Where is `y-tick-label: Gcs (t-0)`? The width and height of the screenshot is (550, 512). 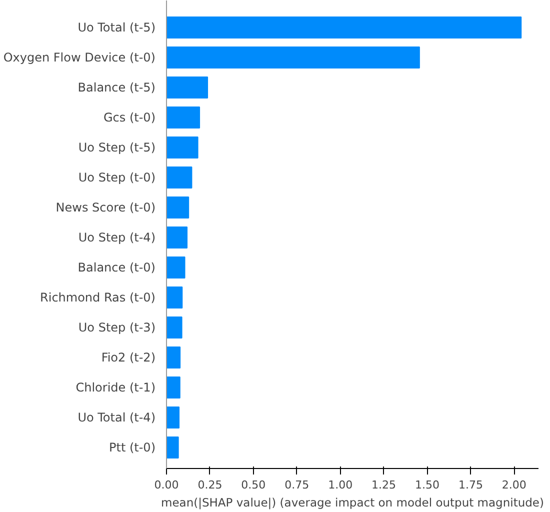 y-tick-label: Gcs (t-0) is located at coordinates (130, 117).